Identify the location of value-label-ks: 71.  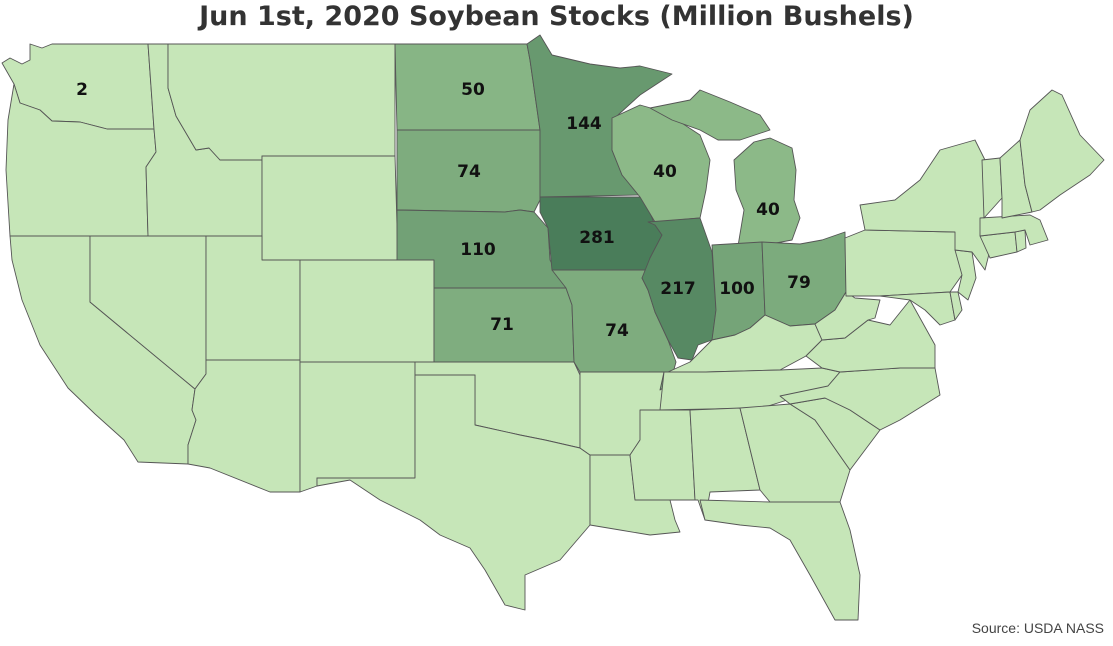
(502, 325).